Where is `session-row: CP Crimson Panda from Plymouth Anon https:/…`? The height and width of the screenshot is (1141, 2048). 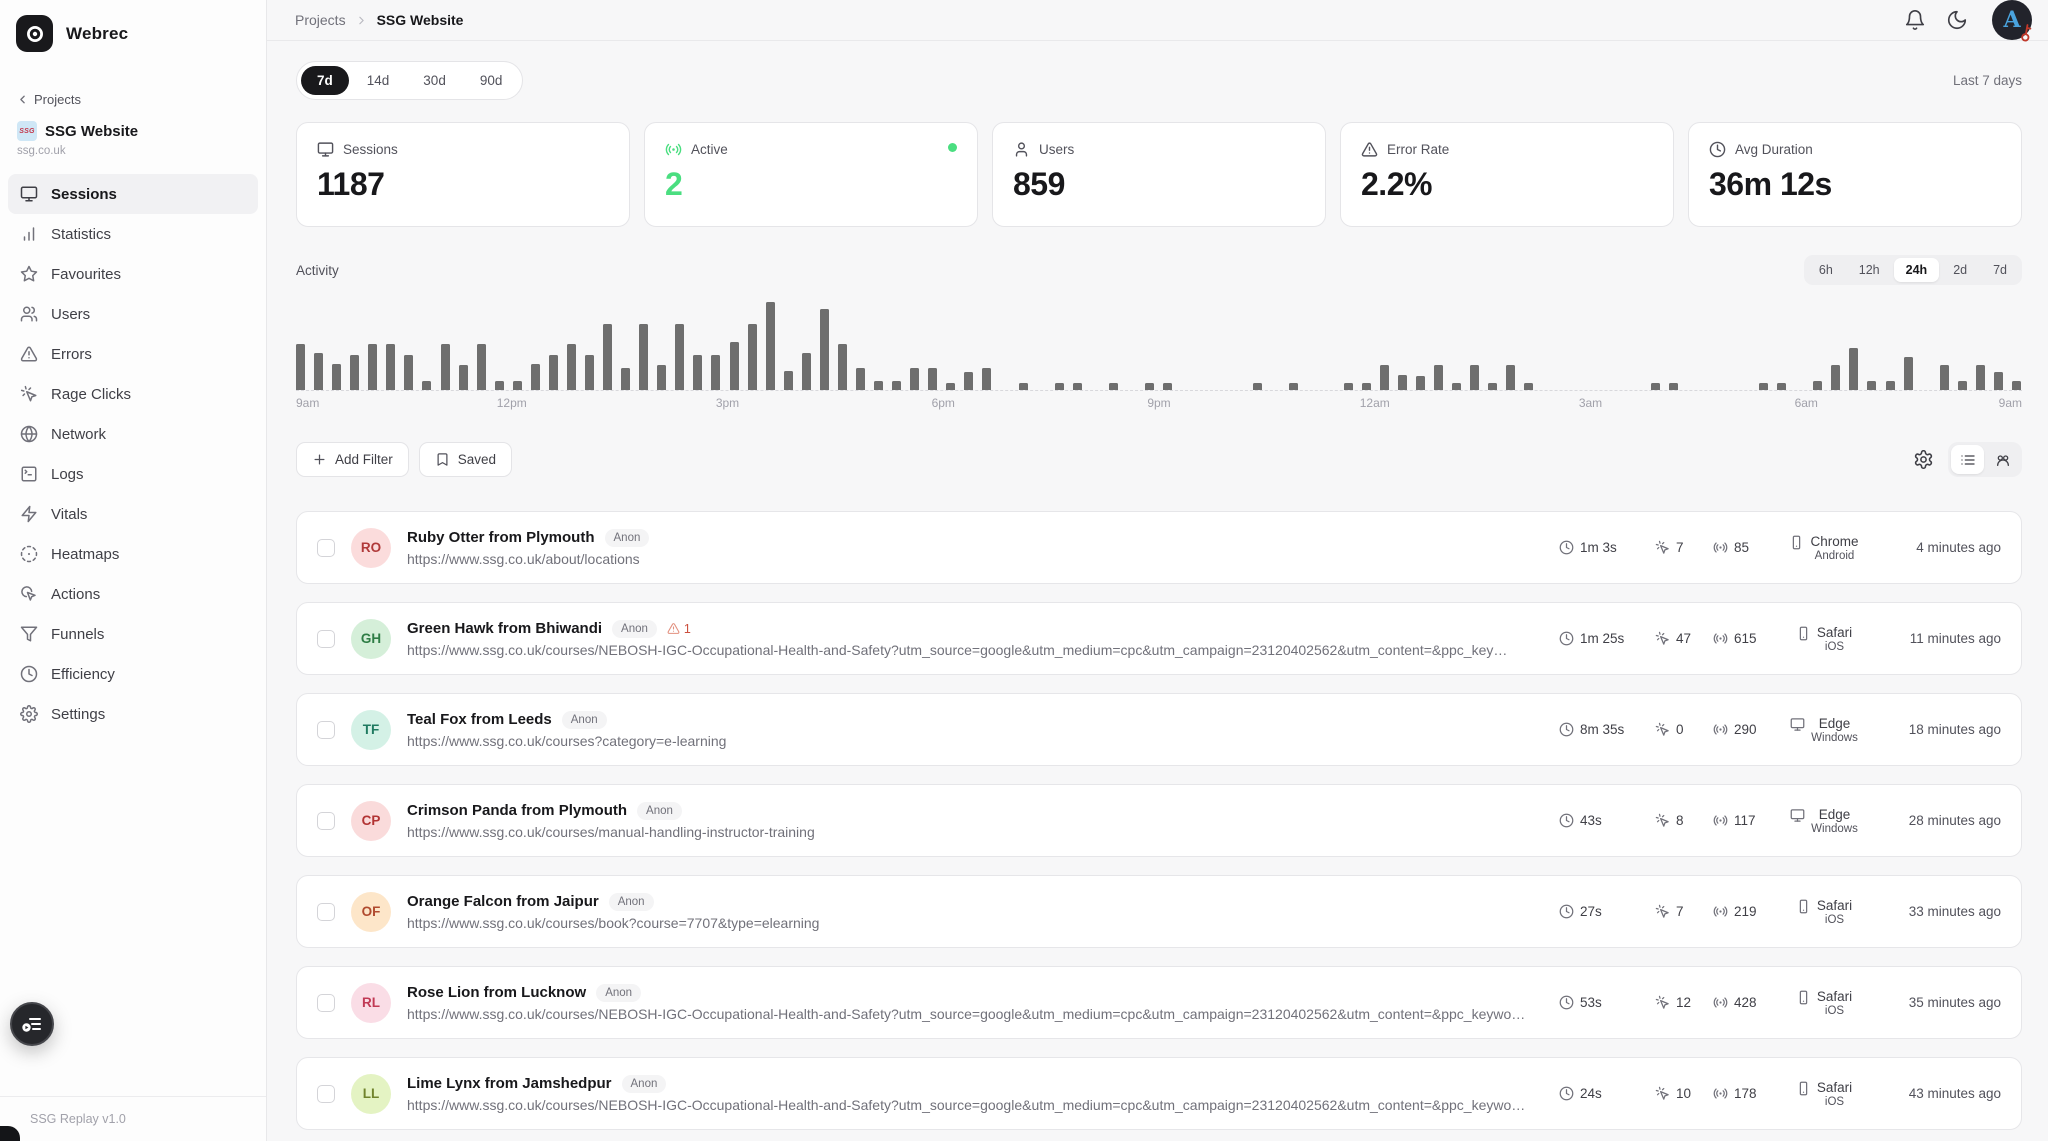
session-row: CP Crimson Panda from Plymouth Anon https:/… is located at coordinates (1159, 820).